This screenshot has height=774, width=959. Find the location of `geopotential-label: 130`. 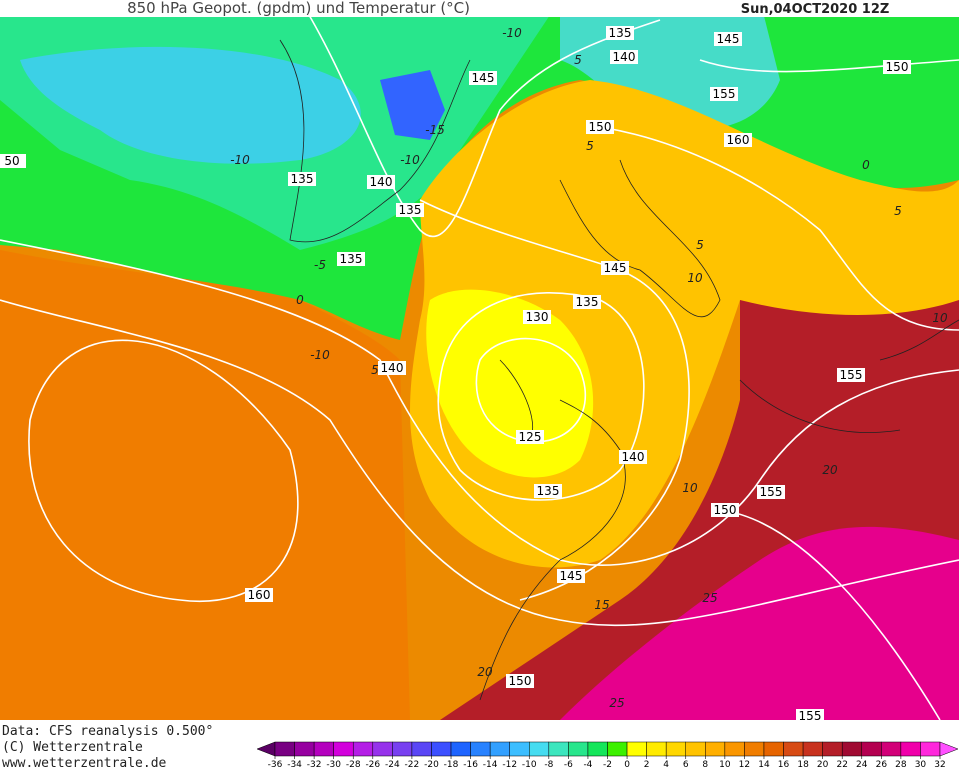

geopotential-label: 130 is located at coordinates (537, 317).